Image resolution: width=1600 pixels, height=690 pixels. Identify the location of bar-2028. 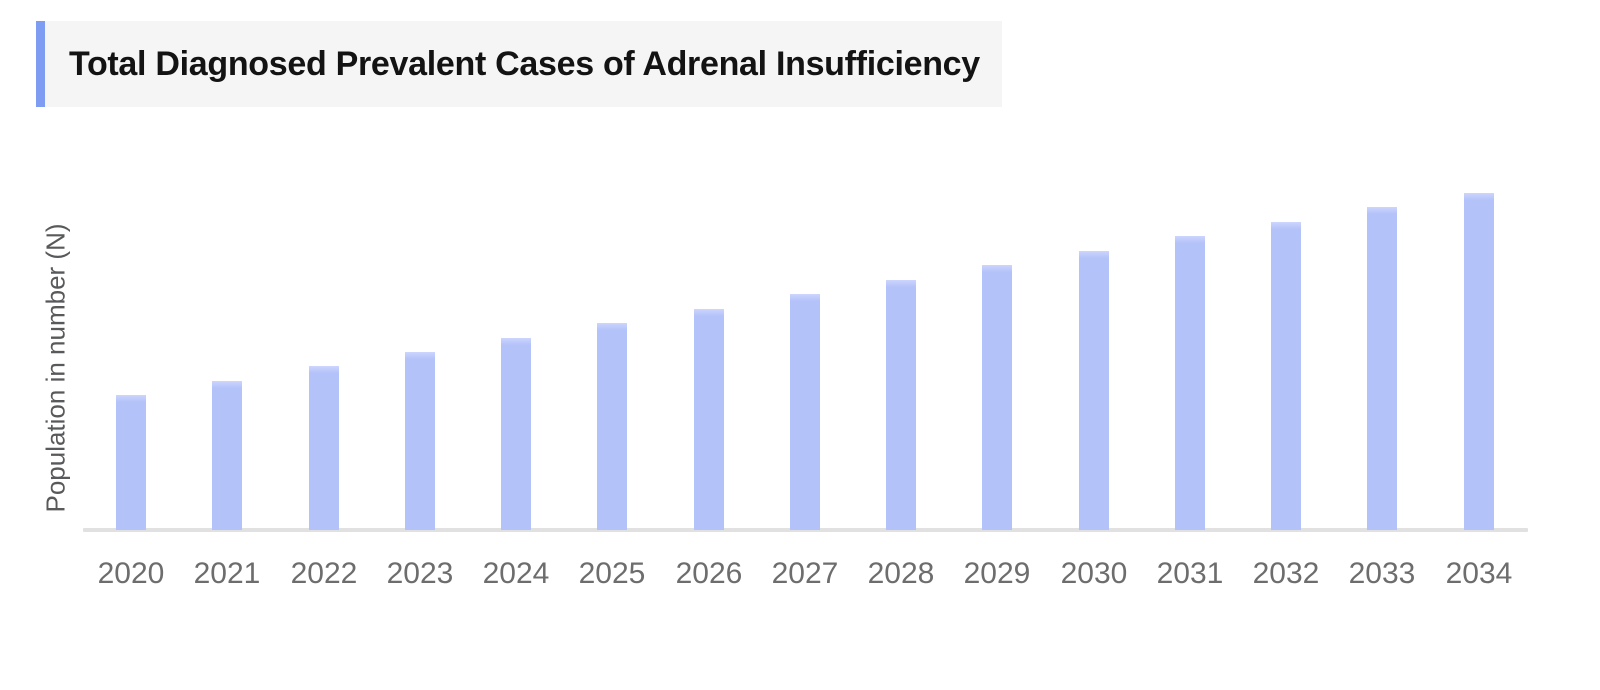
(901, 405).